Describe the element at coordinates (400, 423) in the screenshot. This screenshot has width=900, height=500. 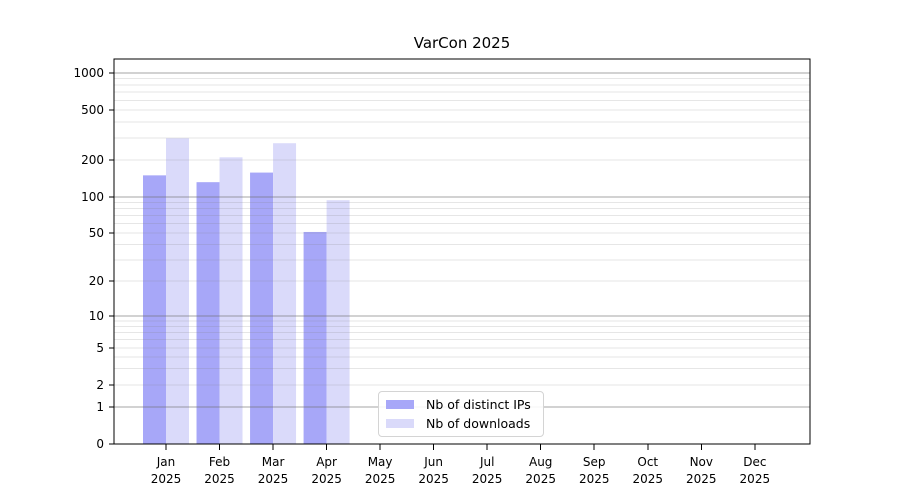
I see `legend-swatch-downloads` at that location.